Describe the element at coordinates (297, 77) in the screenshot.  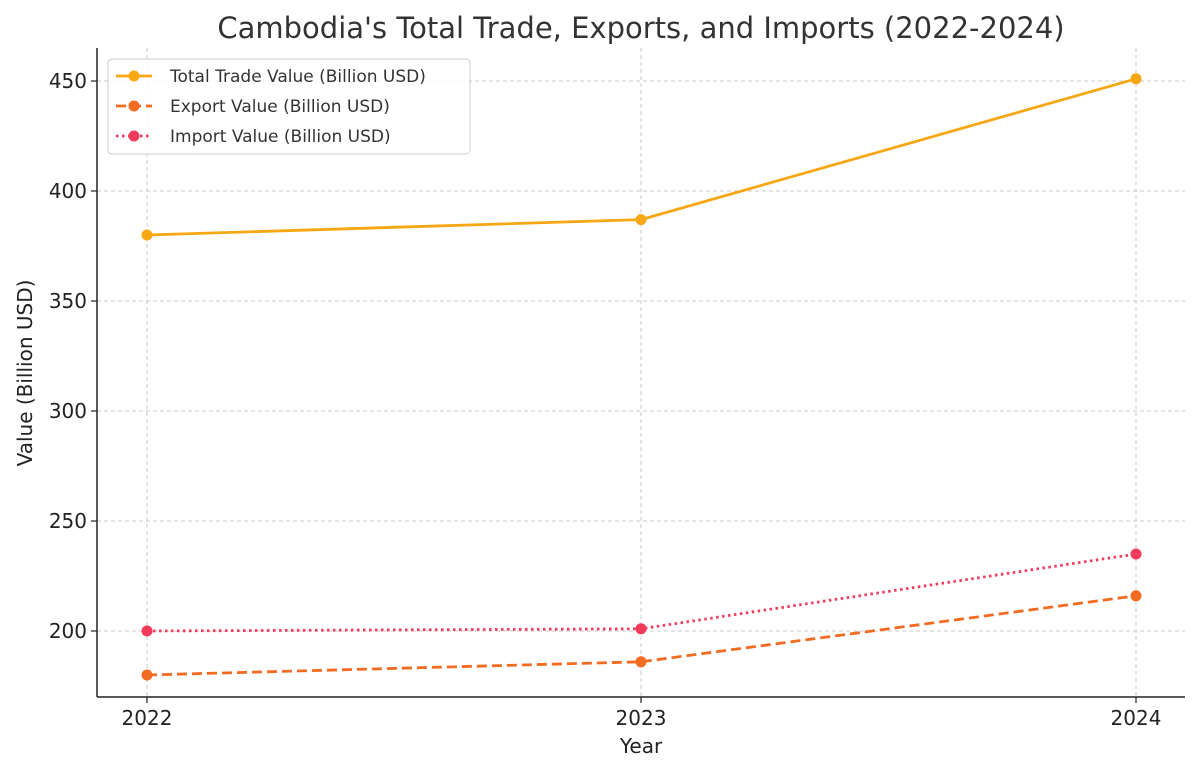
I see `legend-label: Total Trade Value (Billion USD)` at that location.